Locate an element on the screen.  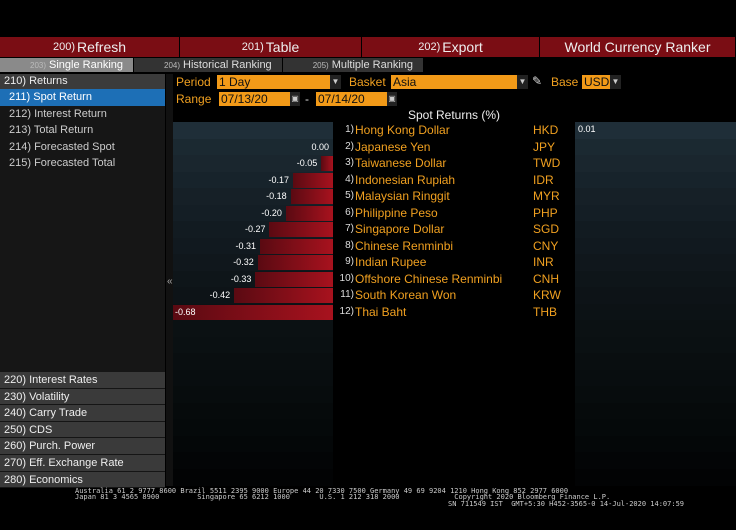
base-label: Base is located at coordinates (565, 82).